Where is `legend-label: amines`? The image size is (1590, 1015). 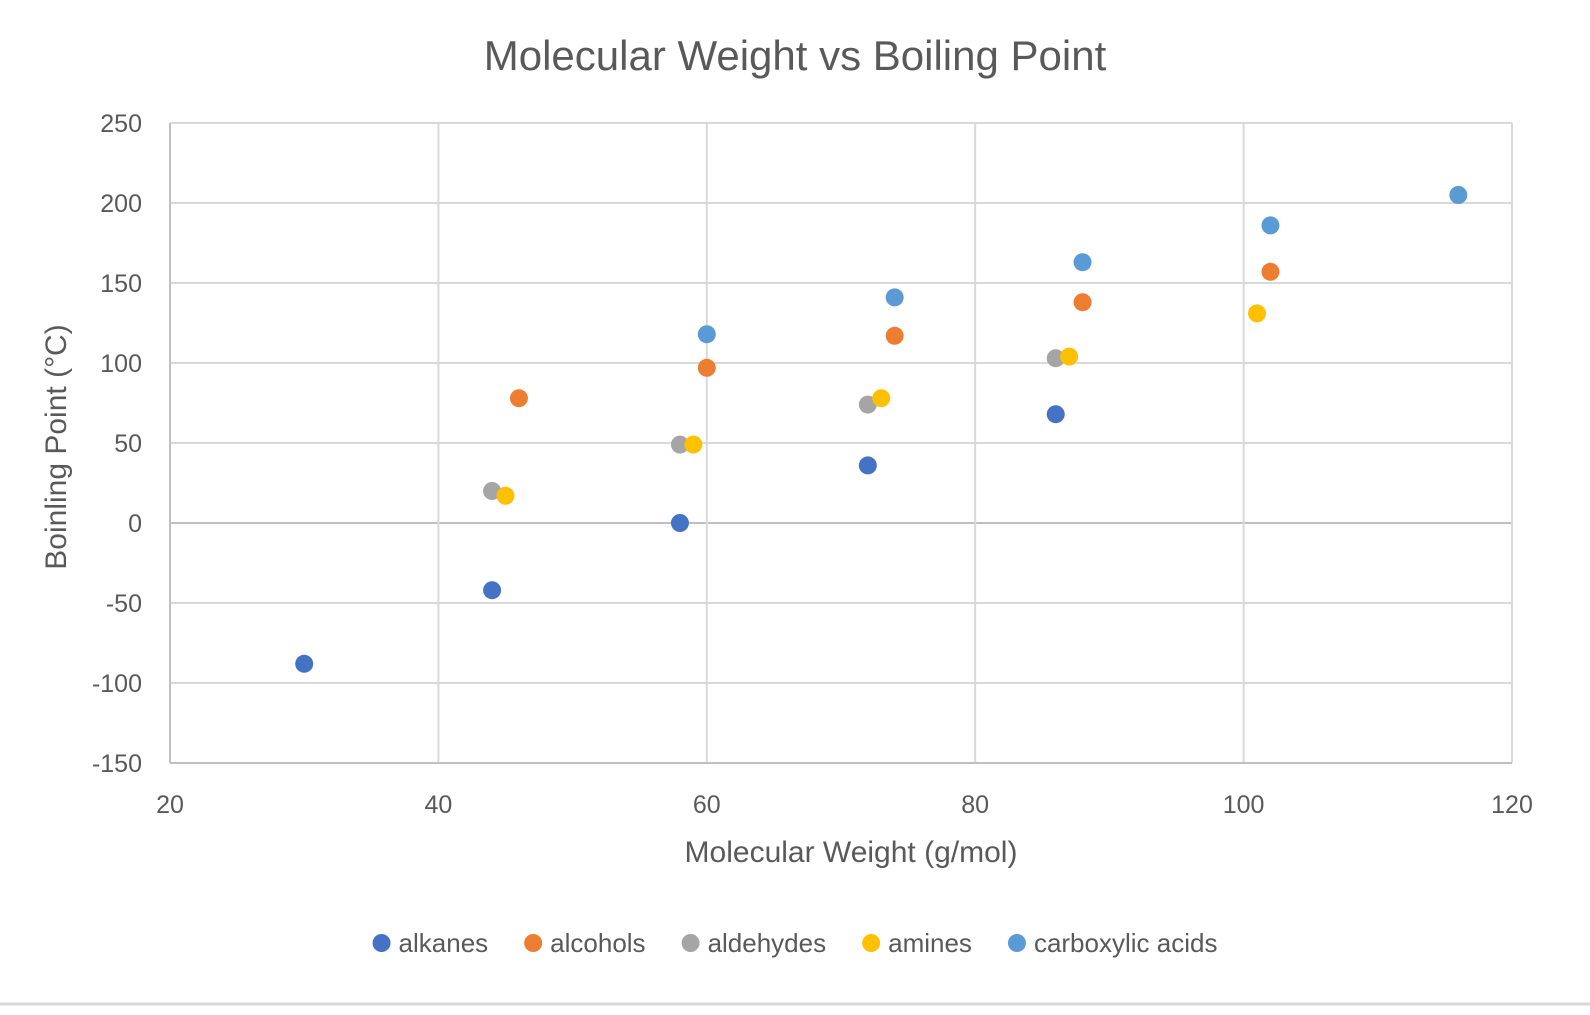
legend-label: amines is located at coordinates (930, 943).